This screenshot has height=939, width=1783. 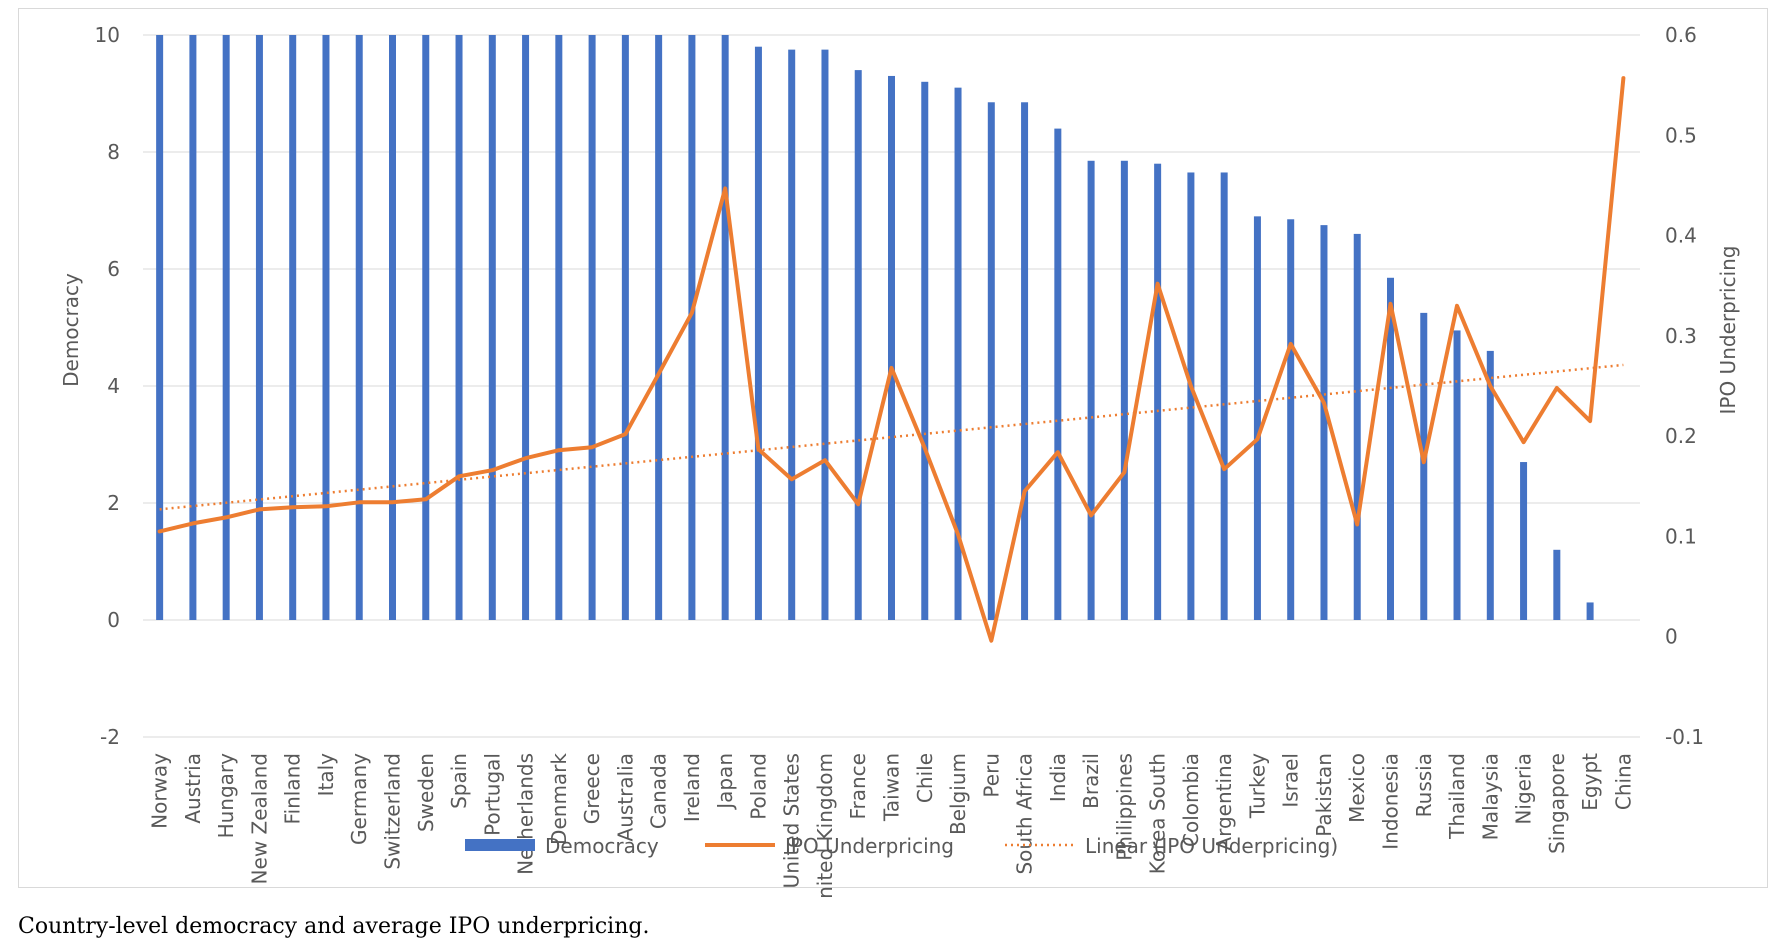 What do you see at coordinates (1324, 795) in the screenshot?
I see `x-tick-label: Pakistan` at bounding box center [1324, 795].